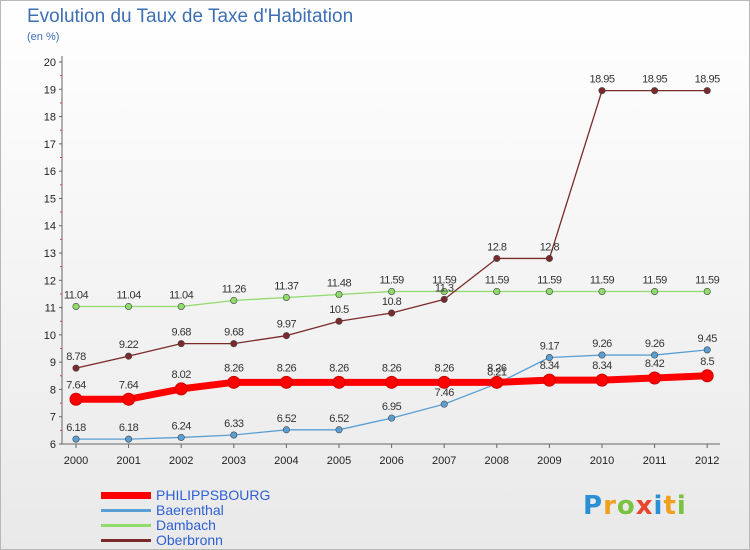 This screenshot has width=750, height=550. I want to click on y-tick-label: 9, so click(53, 363).